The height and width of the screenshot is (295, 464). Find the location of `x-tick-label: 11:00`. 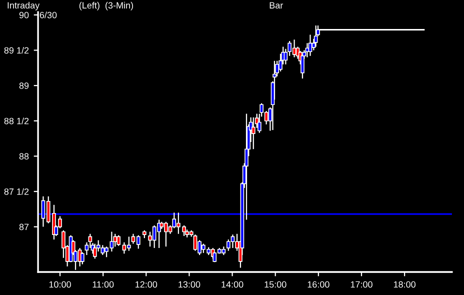

x-tick-label: 11:00 is located at coordinates (103, 284).